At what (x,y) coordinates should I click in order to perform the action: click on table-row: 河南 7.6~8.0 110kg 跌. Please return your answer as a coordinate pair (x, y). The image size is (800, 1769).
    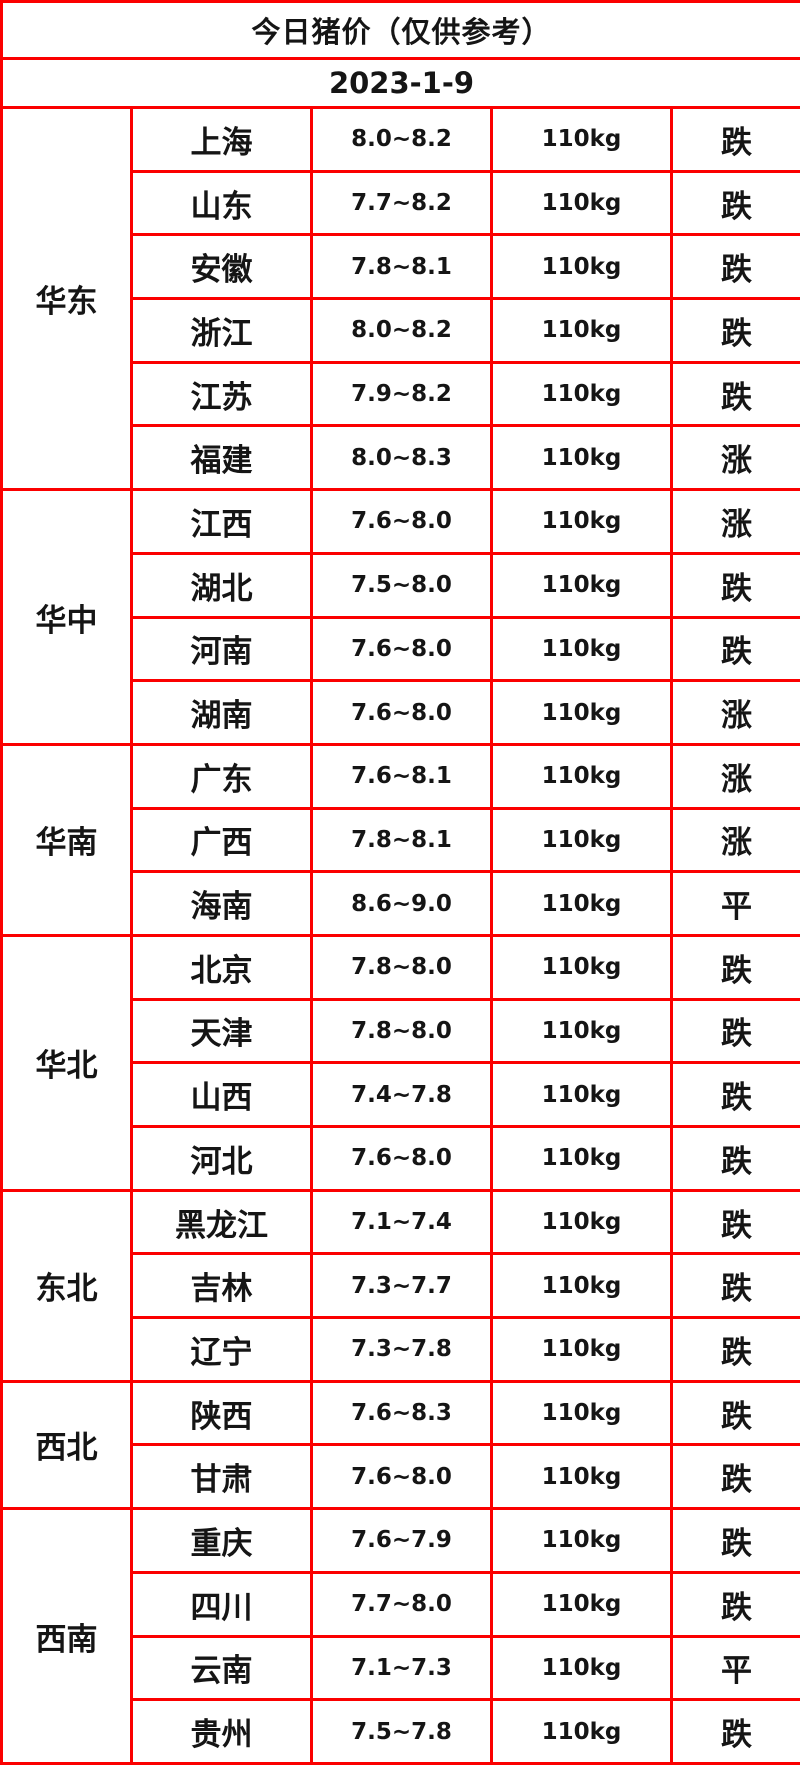
    Looking at the image, I should click on (401, 649).